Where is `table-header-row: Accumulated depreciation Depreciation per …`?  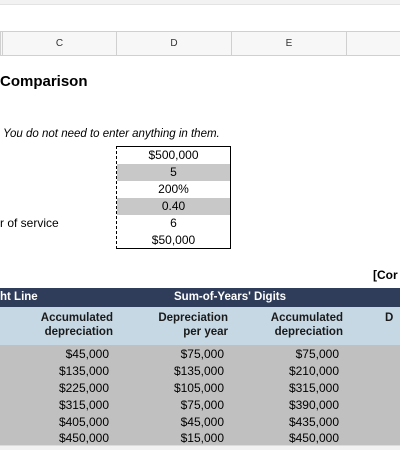 table-header-row: Accumulated depreciation Depreciation per … is located at coordinates (200, 326).